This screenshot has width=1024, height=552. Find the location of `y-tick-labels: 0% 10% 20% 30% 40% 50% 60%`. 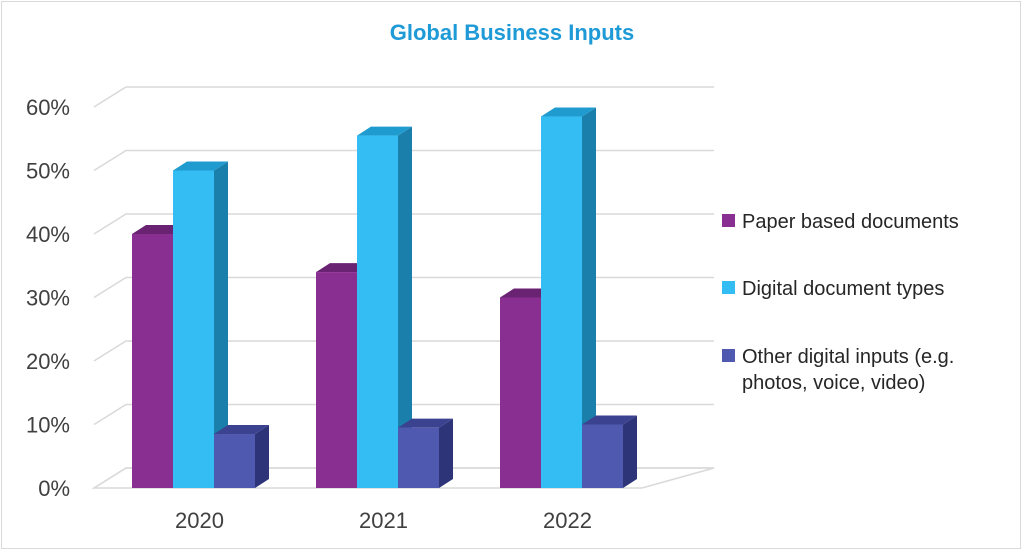

y-tick-labels: 0% 10% 20% 30% 40% 50% 60% is located at coordinates (48, 298).